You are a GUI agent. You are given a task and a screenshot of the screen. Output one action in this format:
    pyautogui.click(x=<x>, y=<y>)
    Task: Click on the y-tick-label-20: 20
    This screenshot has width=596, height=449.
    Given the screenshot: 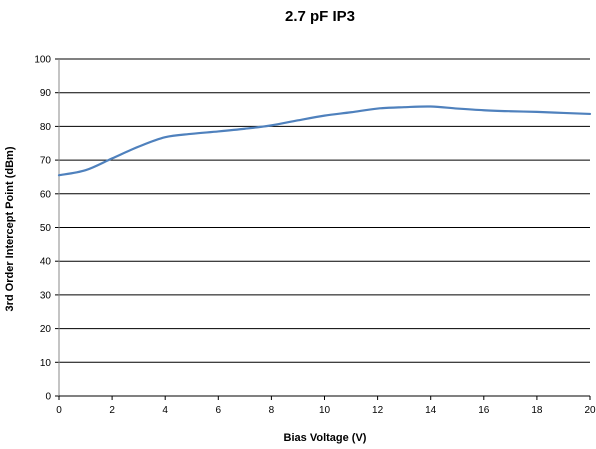 What is the action you would take?
    pyautogui.click(x=46, y=329)
    